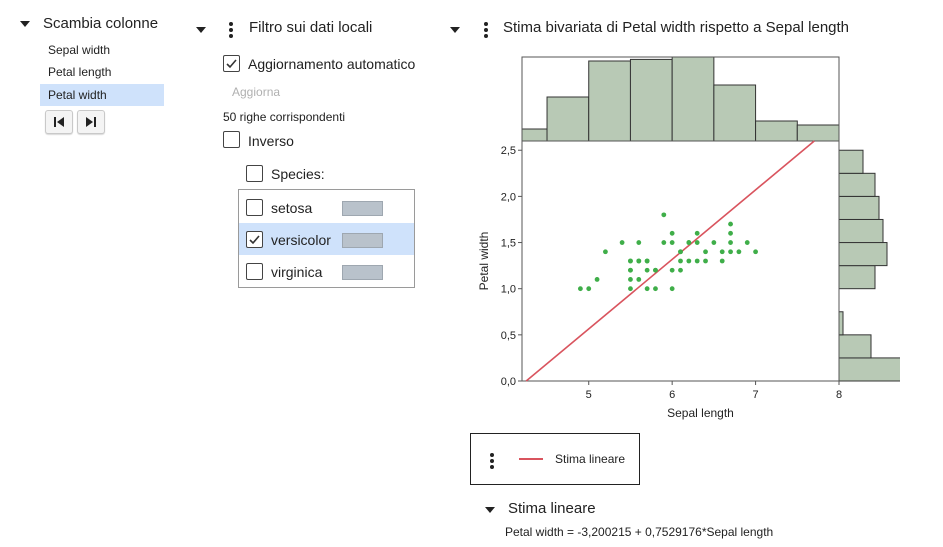 This screenshot has height=547, width=943. Describe the element at coordinates (231, 139) in the screenshot. I see `inverse-checkbox` at that location.